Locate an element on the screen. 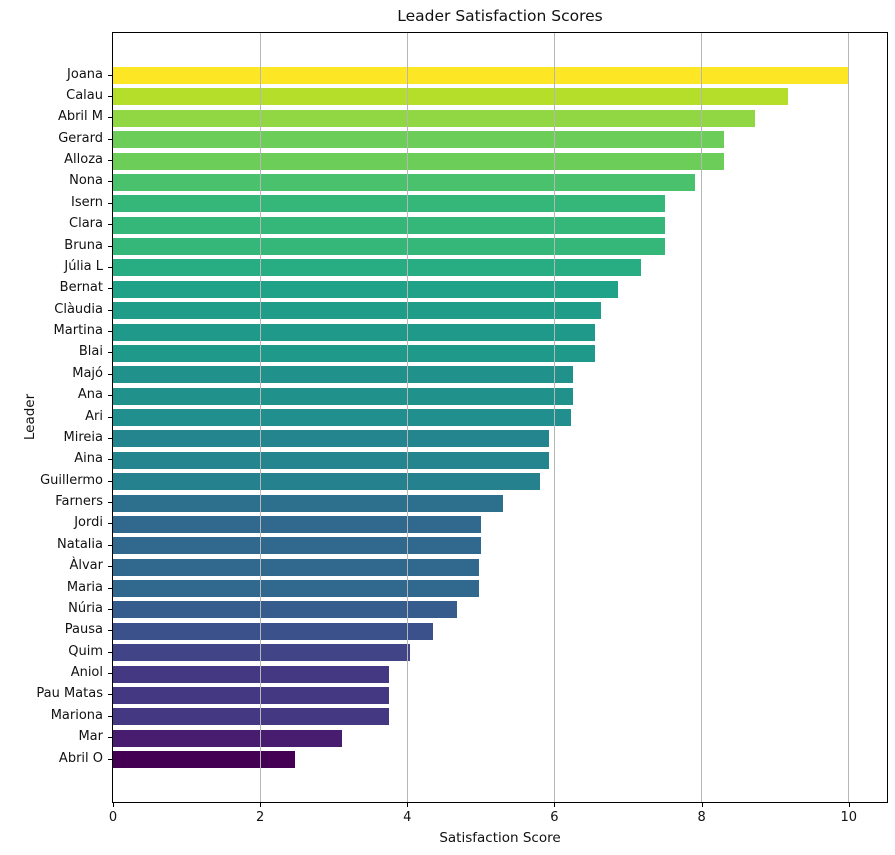 This screenshot has width=895, height=855. x-axis-label: Satisfaction Score is located at coordinates (500, 838).